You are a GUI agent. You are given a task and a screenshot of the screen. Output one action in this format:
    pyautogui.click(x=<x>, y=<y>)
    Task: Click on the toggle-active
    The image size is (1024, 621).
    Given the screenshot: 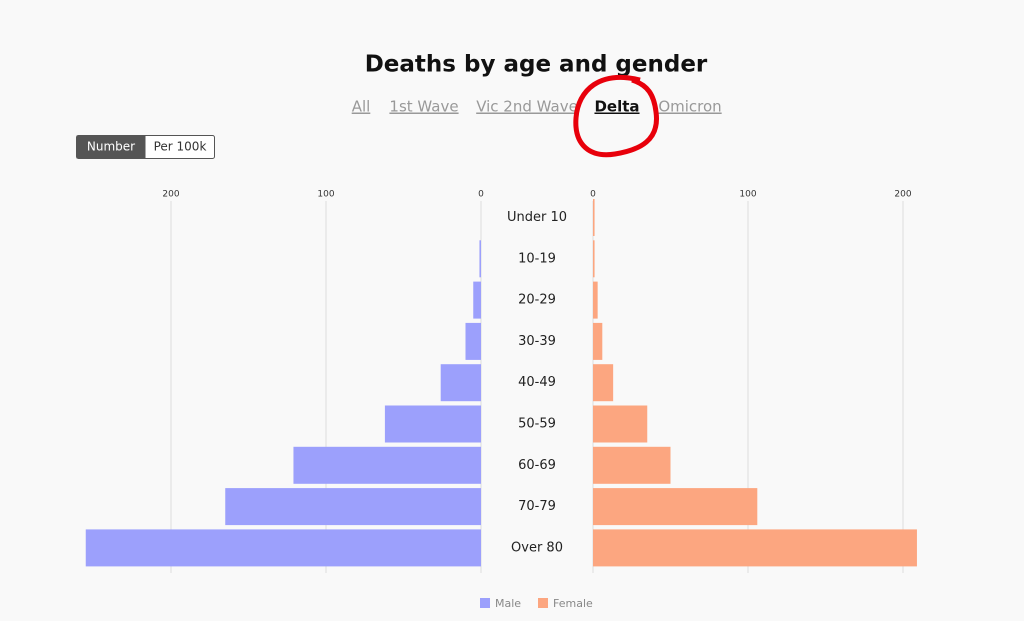 What is the action you would take?
    pyautogui.click(x=111, y=147)
    